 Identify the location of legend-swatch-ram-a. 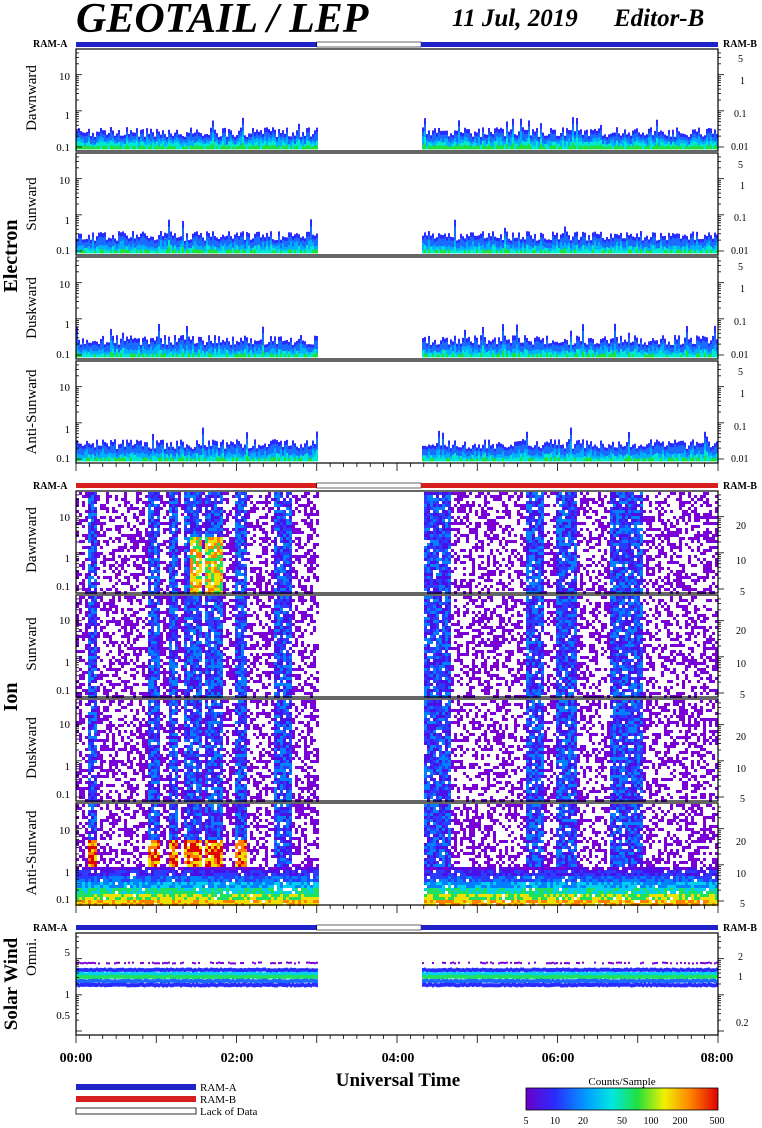
(136, 1087).